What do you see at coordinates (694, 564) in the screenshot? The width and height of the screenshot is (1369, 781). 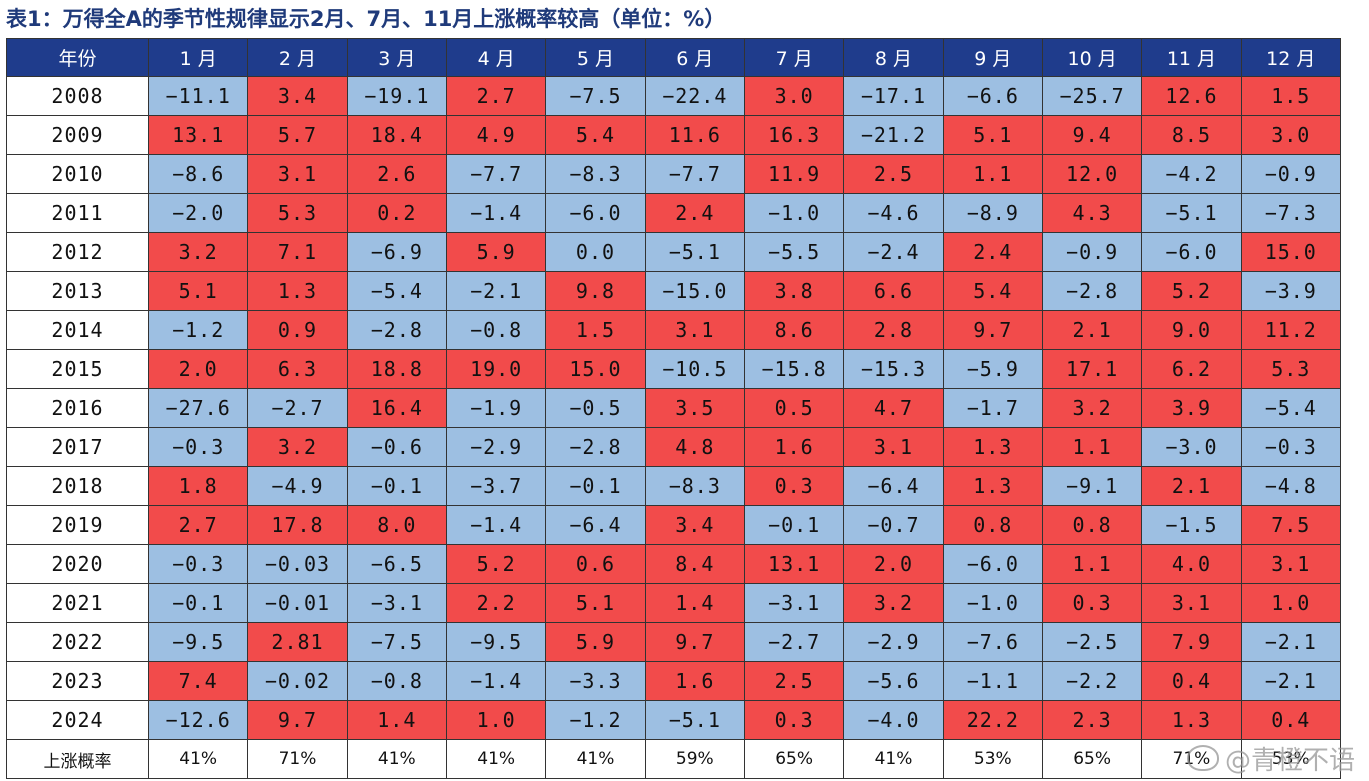 I see `return-cell: 8.4` at bounding box center [694, 564].